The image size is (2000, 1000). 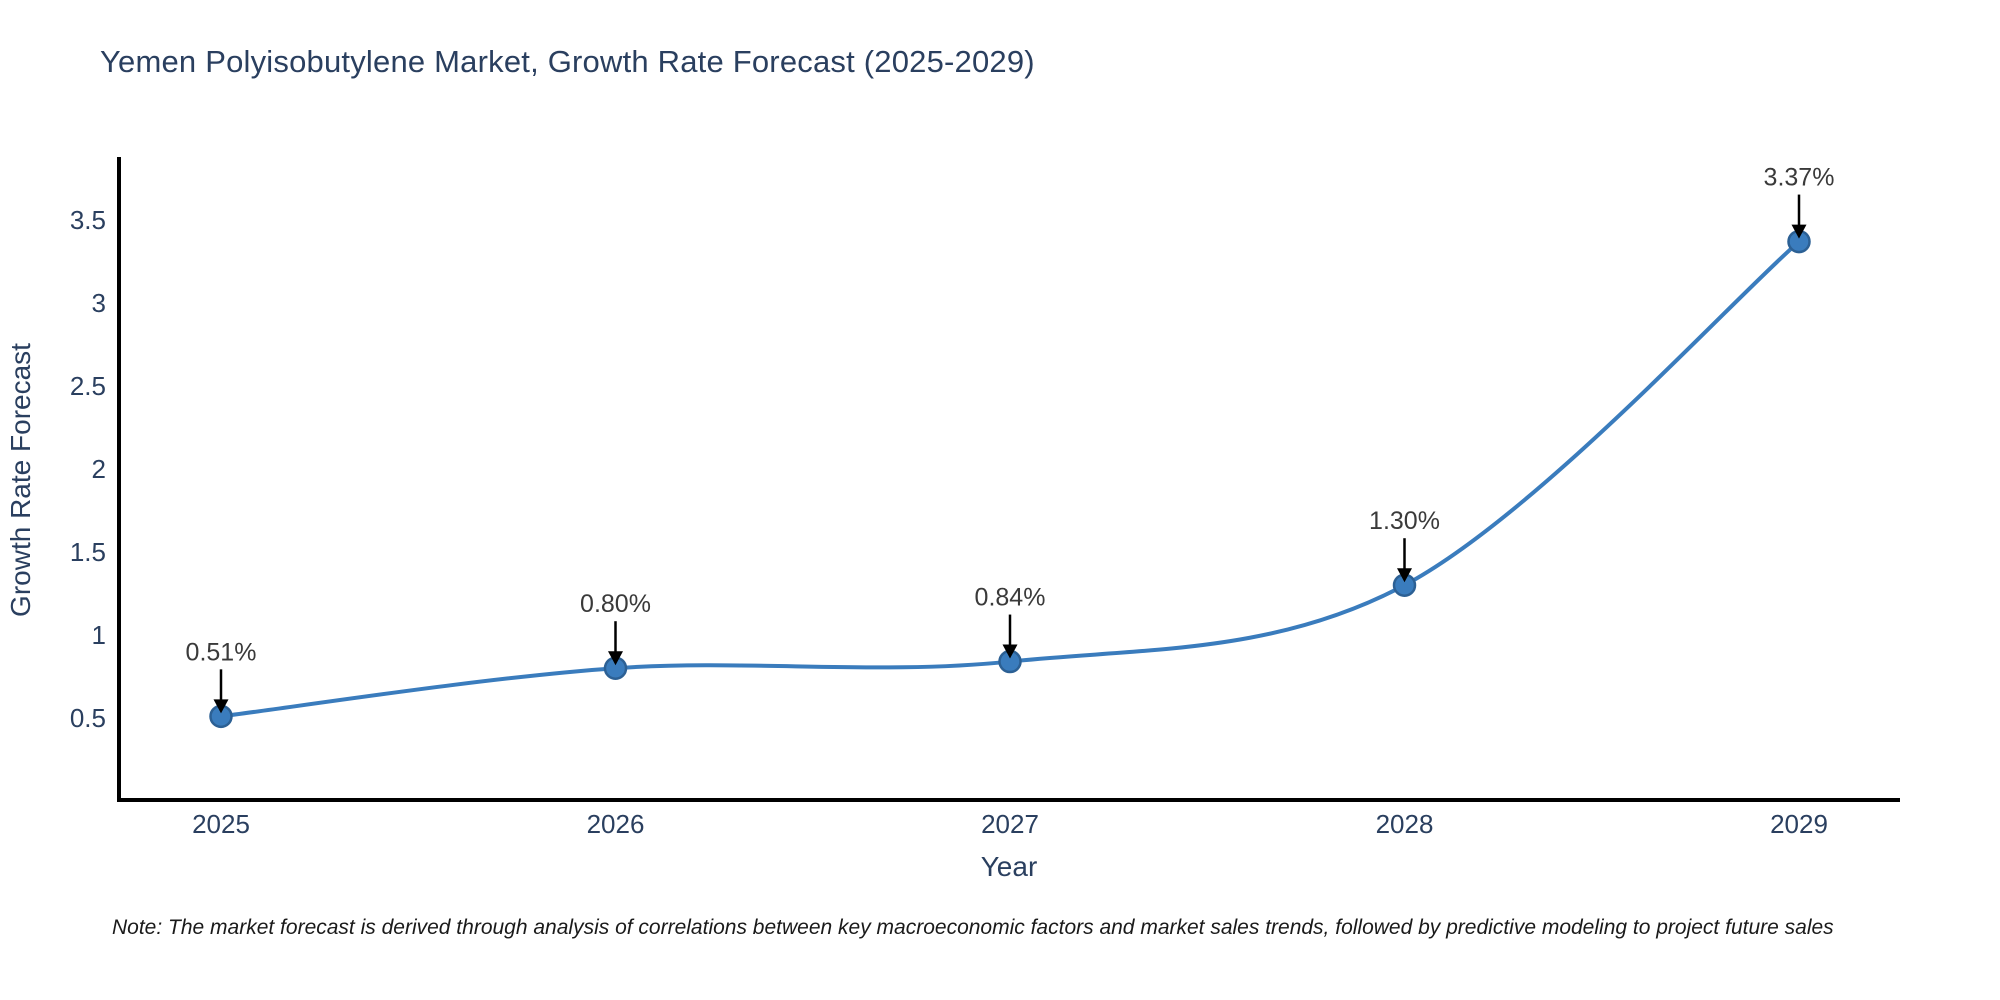 I want to click on y-axis-title: Growth Rate Forecast, so click(x=20, y=480).